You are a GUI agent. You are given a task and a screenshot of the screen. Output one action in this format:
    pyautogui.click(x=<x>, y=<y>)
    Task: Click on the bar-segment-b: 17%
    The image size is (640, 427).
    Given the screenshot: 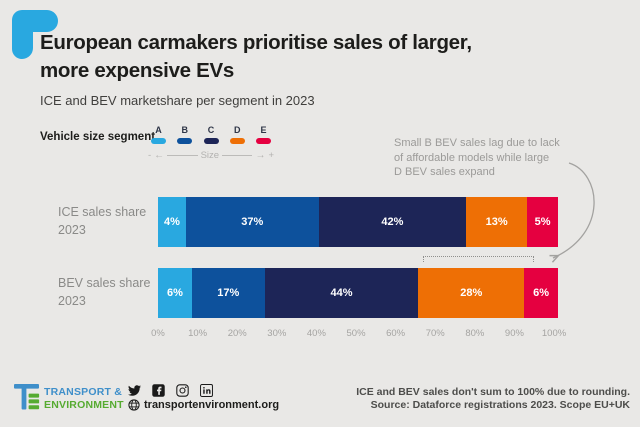 What is the action you would take?
    pyautogui.click(x=228, y=293)
    